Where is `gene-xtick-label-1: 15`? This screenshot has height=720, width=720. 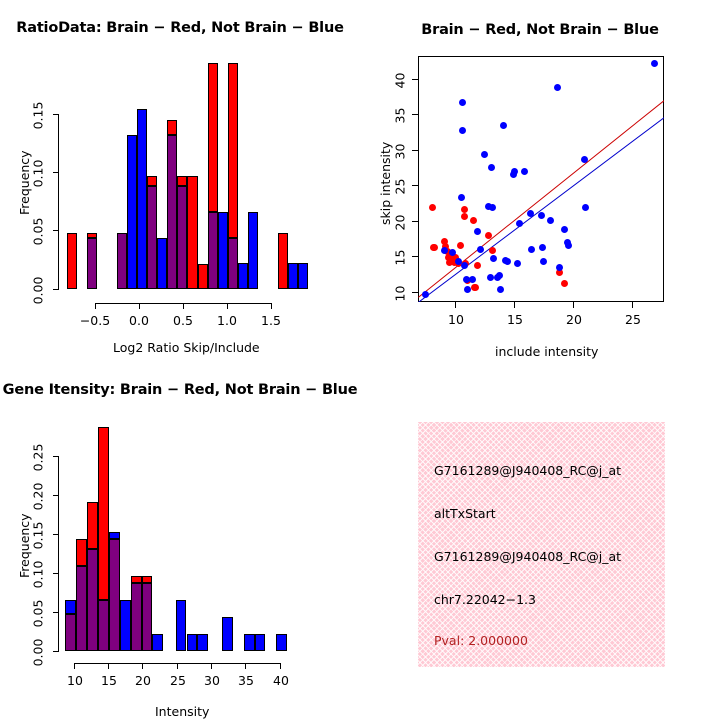 gene-xtick-label-1: 15 is located at coordinates (109, 680).